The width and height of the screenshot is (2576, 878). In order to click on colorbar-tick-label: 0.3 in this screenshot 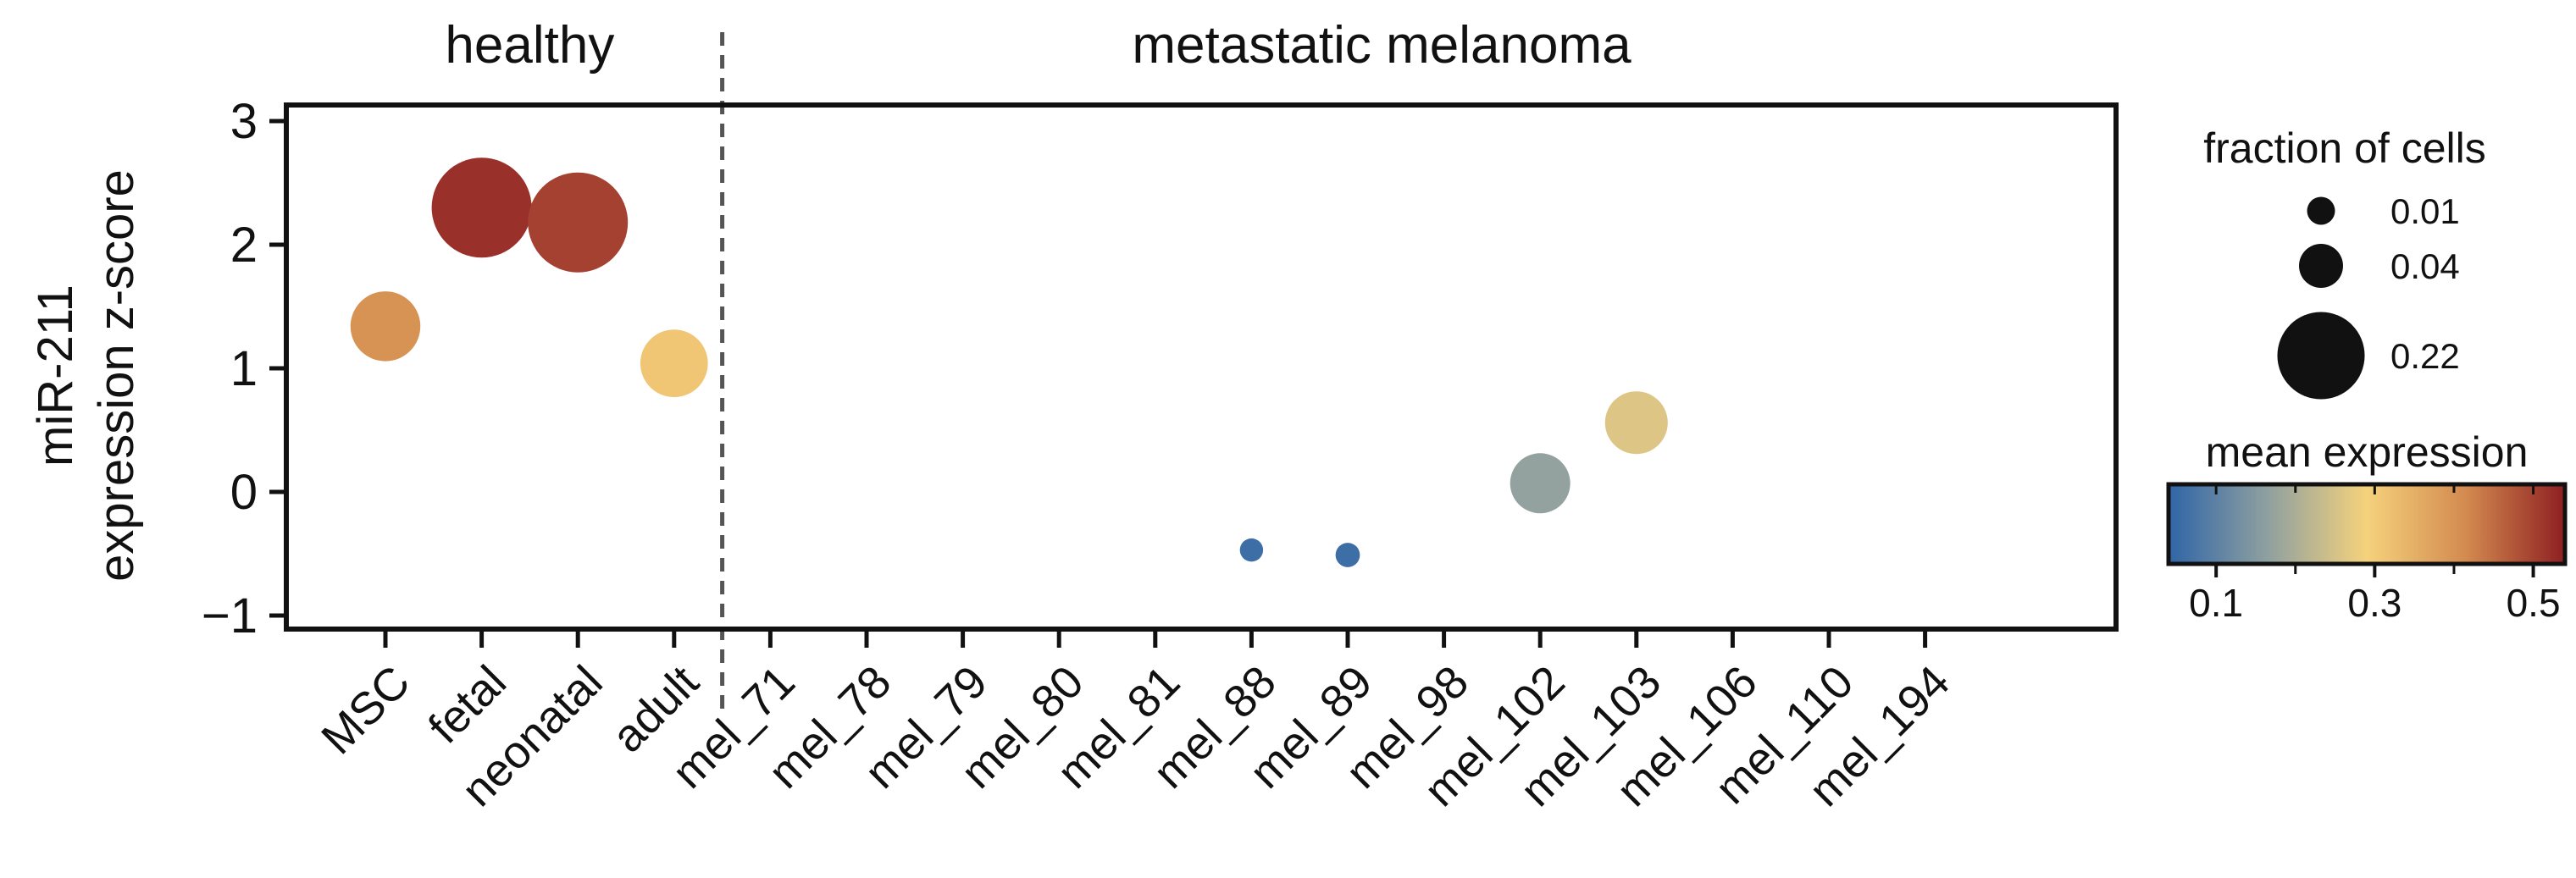, I will do `click(2374, 603)`.